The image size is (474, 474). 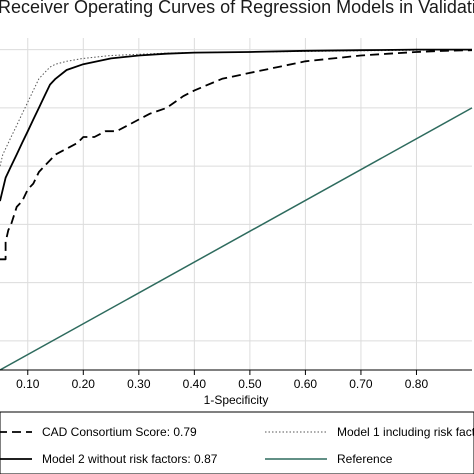 What do you see at coordinates (417, 384) in the screenshot?
I see `x-tick-label: 0.80` at bounding box center [417, 384].